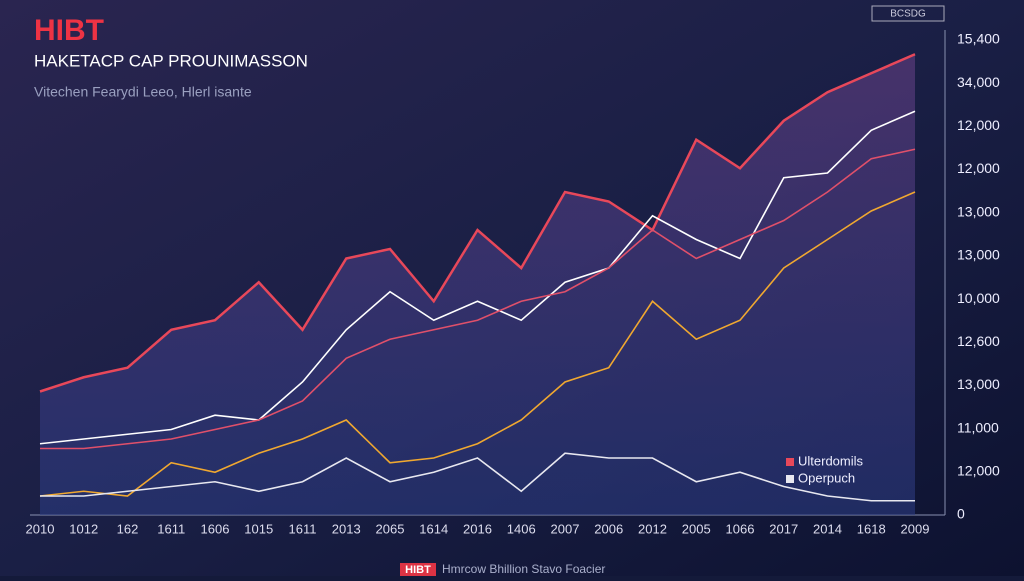  What do you see at coordinates (961, 514) in the screenshot?
I see `y-axis-label: 0` at bounding box center [961, 514].